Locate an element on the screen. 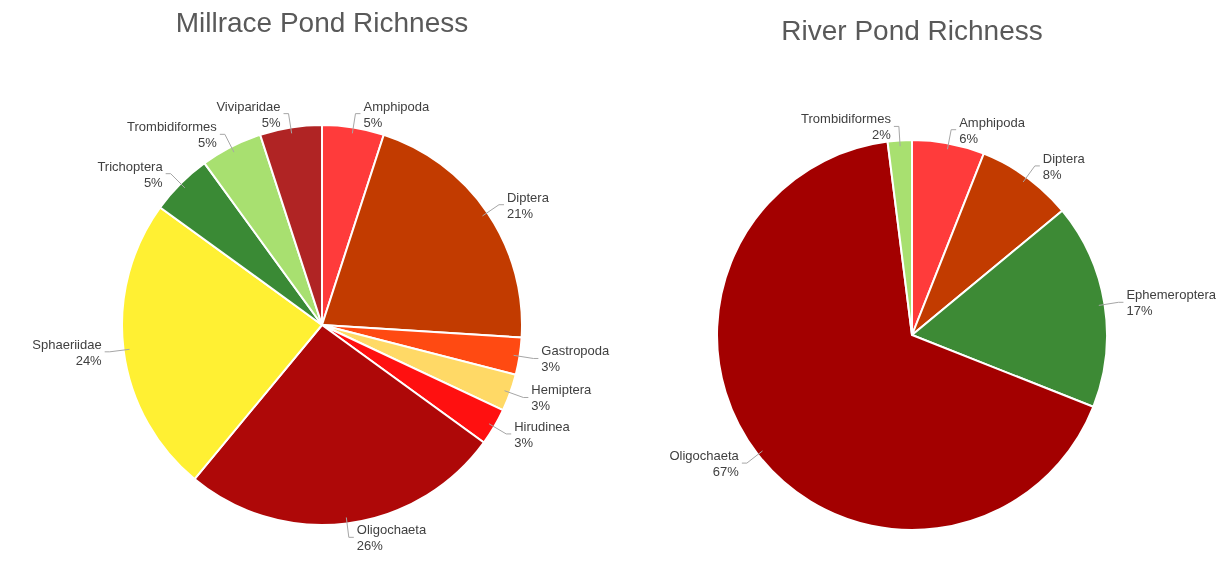 This screenshot has width=1225, height=575. slice-label: Viviparidae is located at coordinates (248, 106).